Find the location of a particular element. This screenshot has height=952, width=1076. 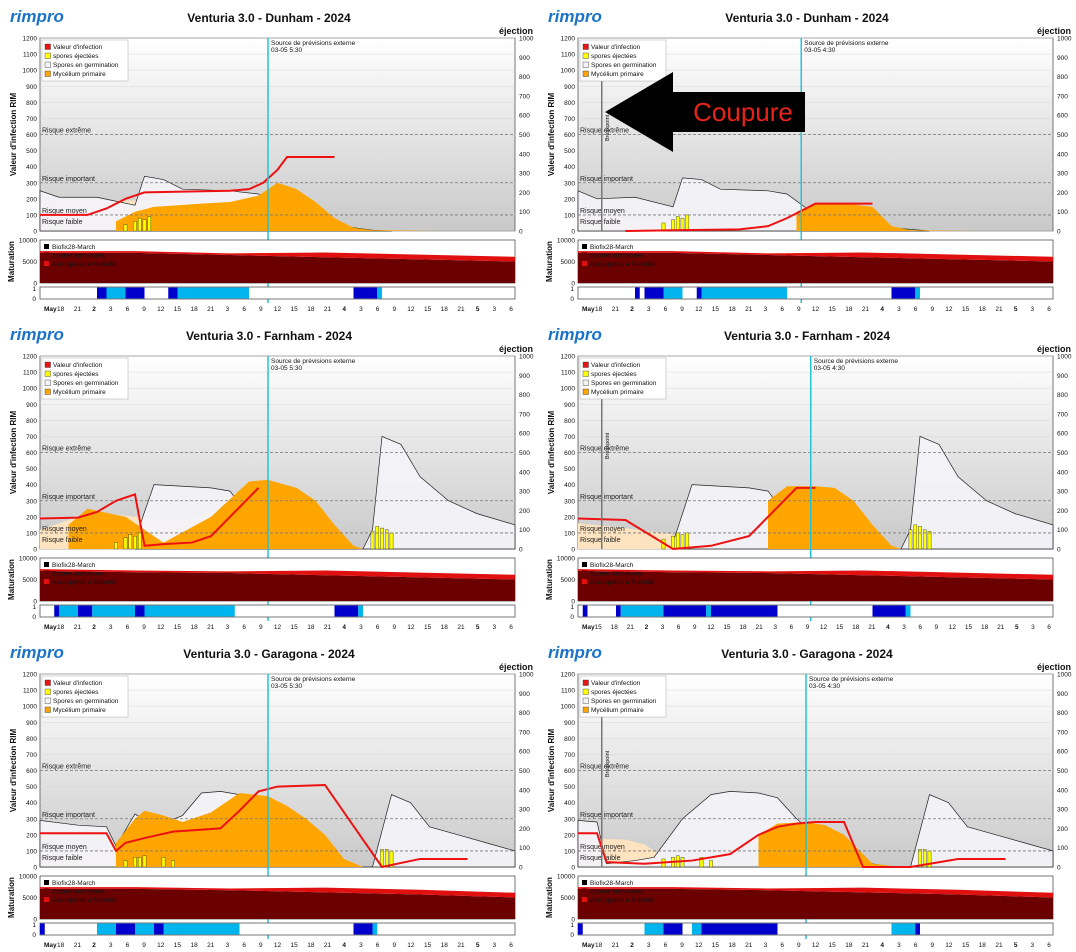

maturation-tick-label: 10000 is located at coordinates (566, 241).